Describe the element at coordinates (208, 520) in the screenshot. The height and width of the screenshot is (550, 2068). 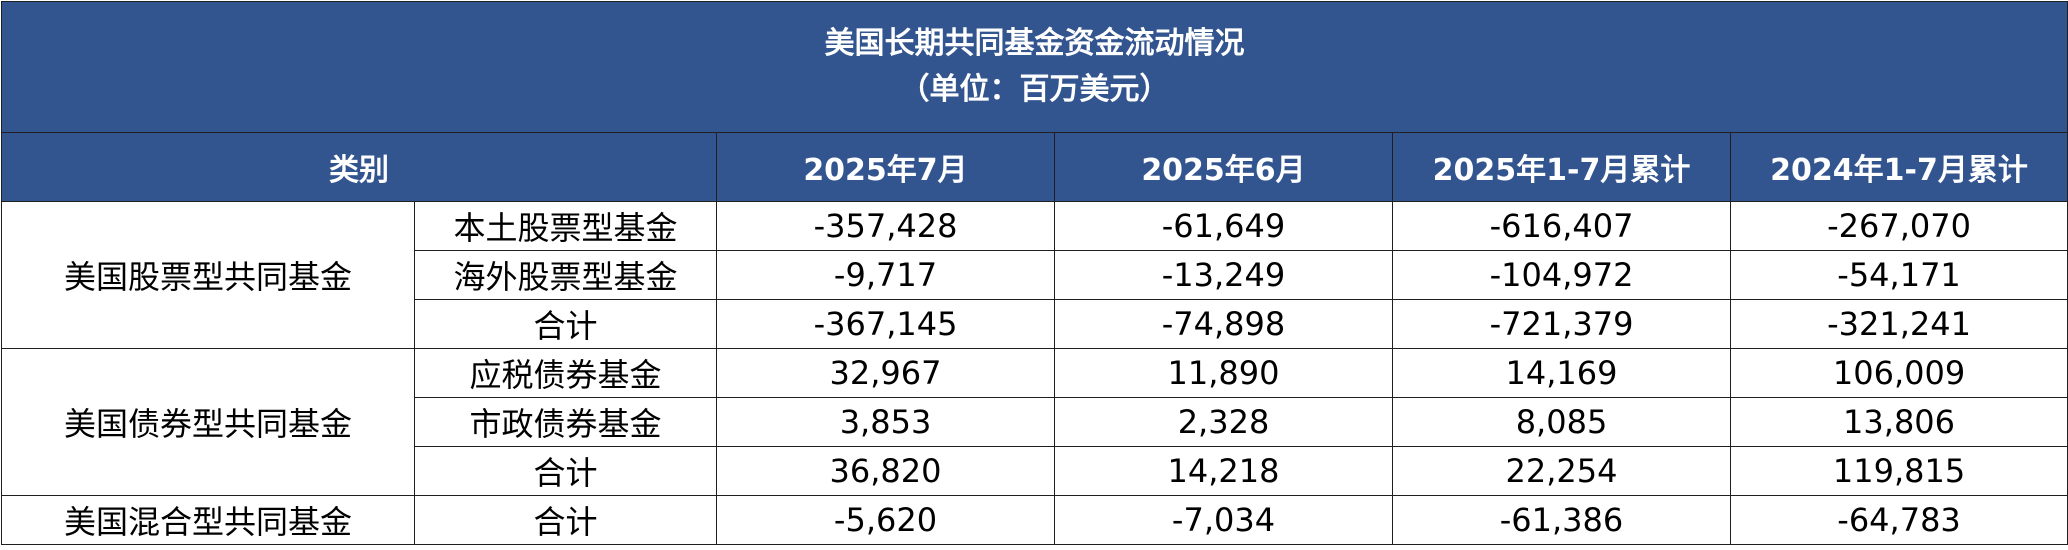
I see `group-label-hybrid: 美国混合型共同基金` at that location.